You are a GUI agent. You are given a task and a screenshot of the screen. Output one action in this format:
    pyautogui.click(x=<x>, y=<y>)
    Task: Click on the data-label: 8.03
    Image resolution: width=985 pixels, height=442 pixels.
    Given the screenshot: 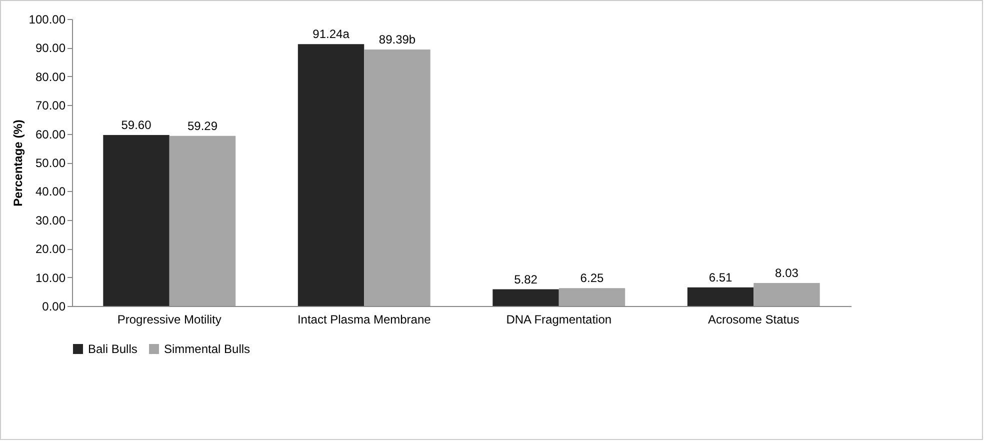 What is the action you would take?
    pyautogui.click(x=787, y=273)
    